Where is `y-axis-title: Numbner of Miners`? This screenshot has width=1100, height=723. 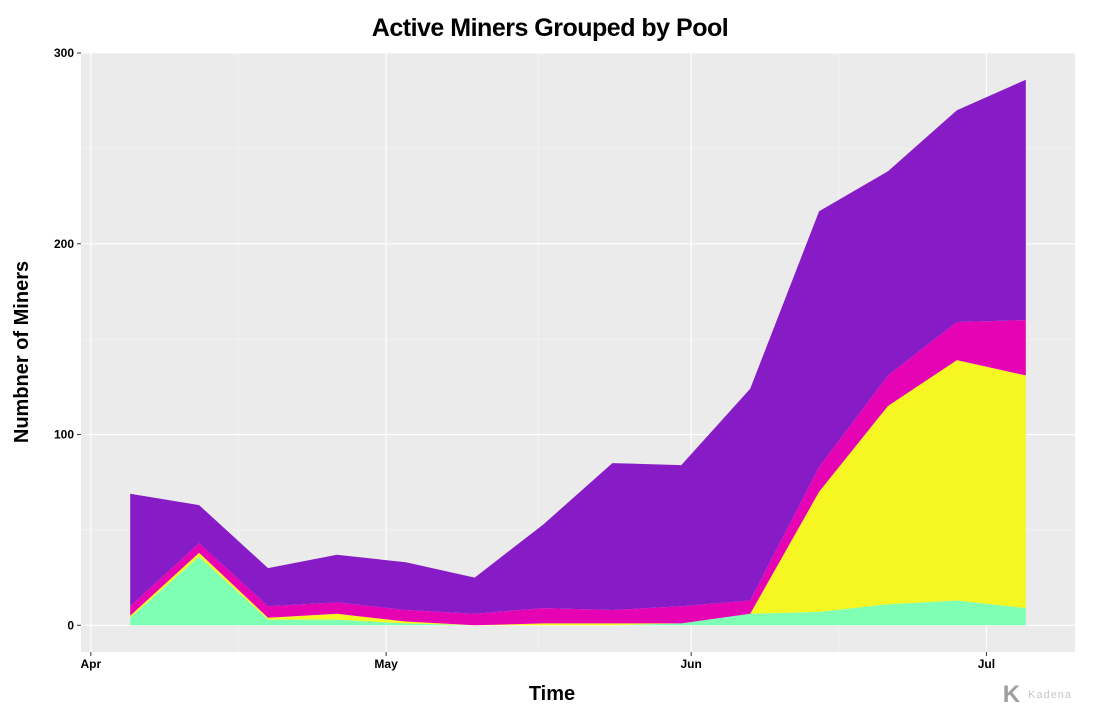 y-axis-title: Numbner of Miners is located at coordinates (22, 352).